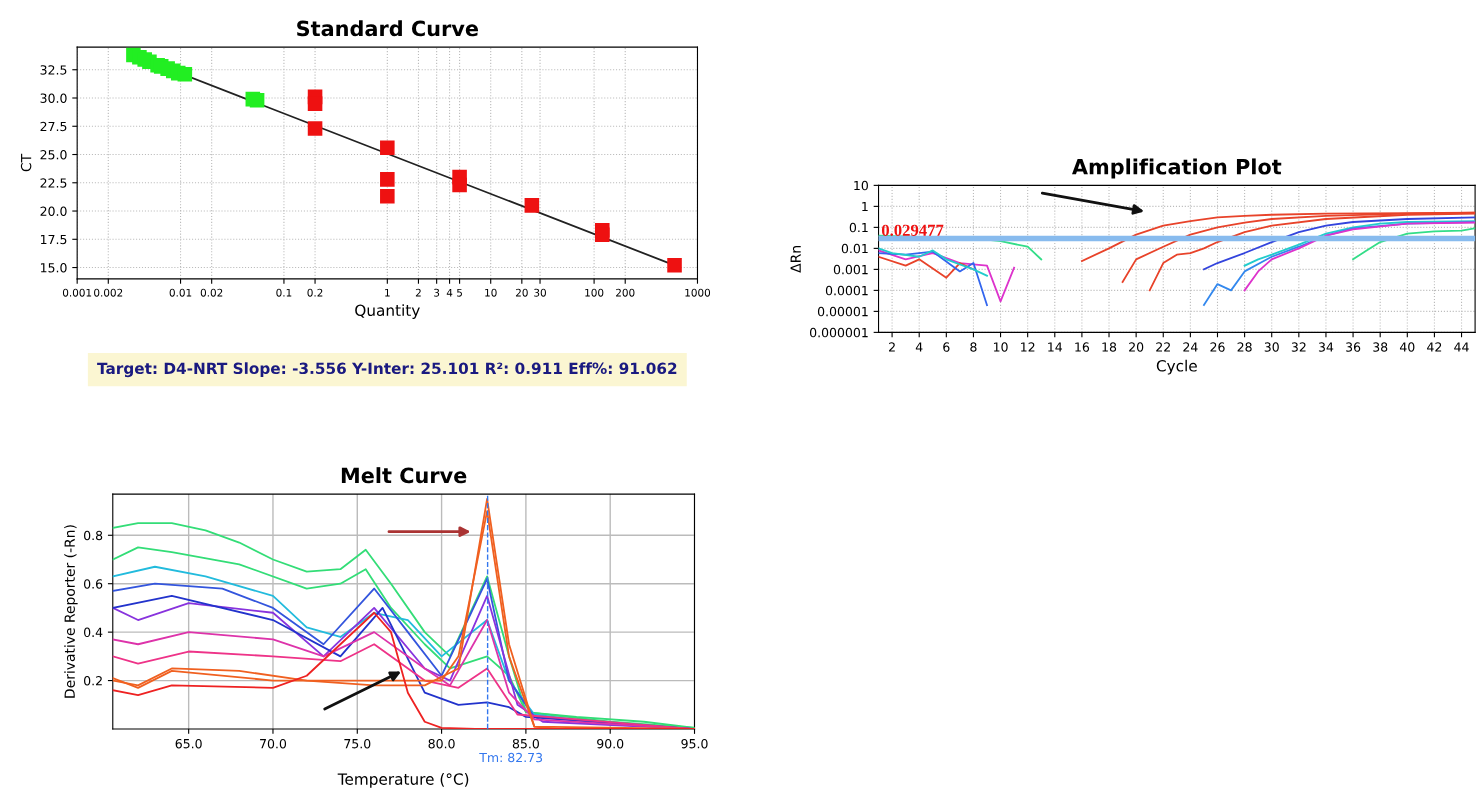 The height and width of the screenshot is (799, 1484). Describe the element at coordinates (93, 632) in the screenshot. I see `y-tick-label: 0.4` at that location.